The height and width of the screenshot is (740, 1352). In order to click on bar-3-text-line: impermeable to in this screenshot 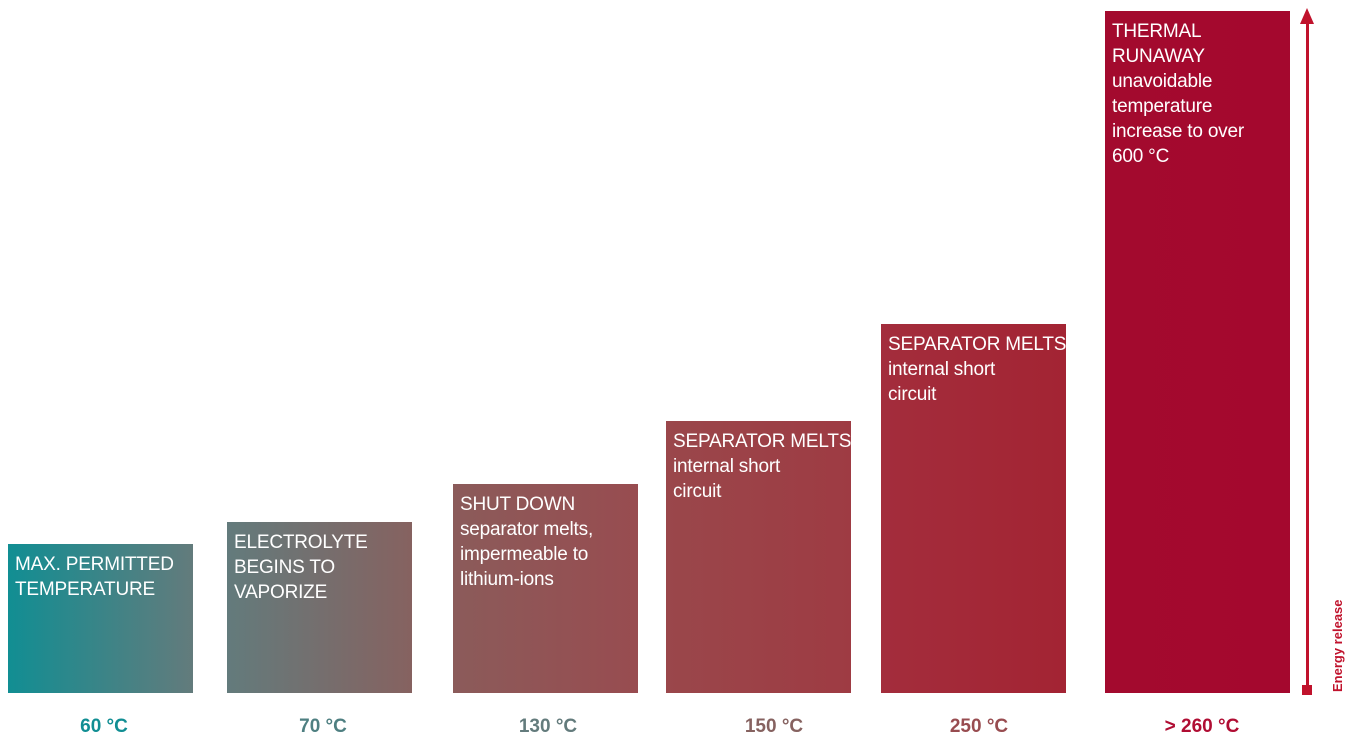, I will do `click(524, 554)`.